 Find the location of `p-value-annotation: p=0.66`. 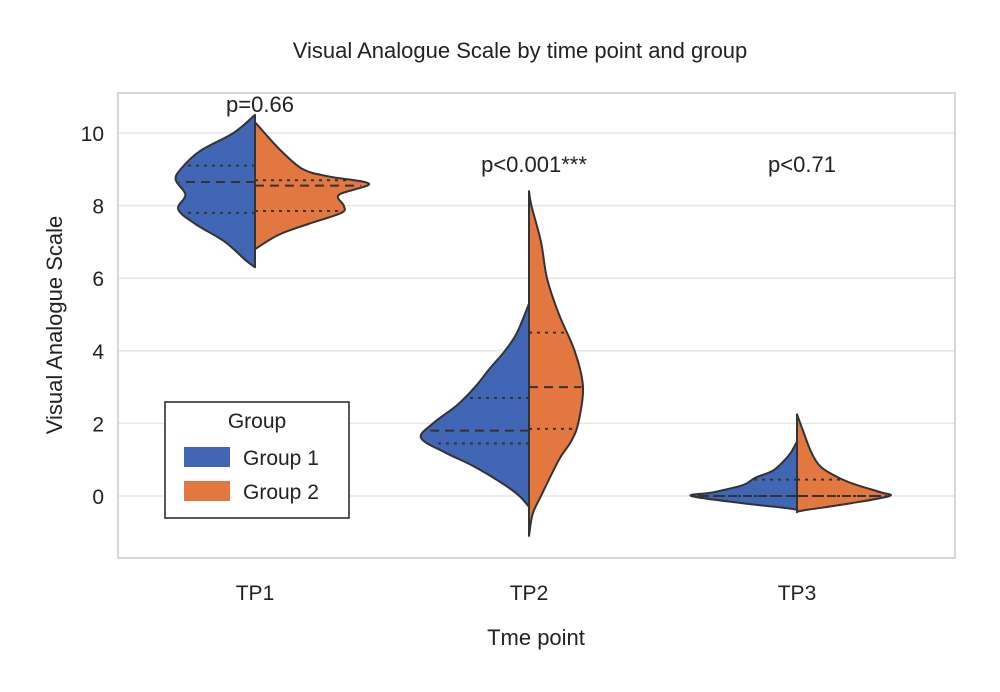

p-value-annotation: p=0.66 is located at coordinates (260, 104).